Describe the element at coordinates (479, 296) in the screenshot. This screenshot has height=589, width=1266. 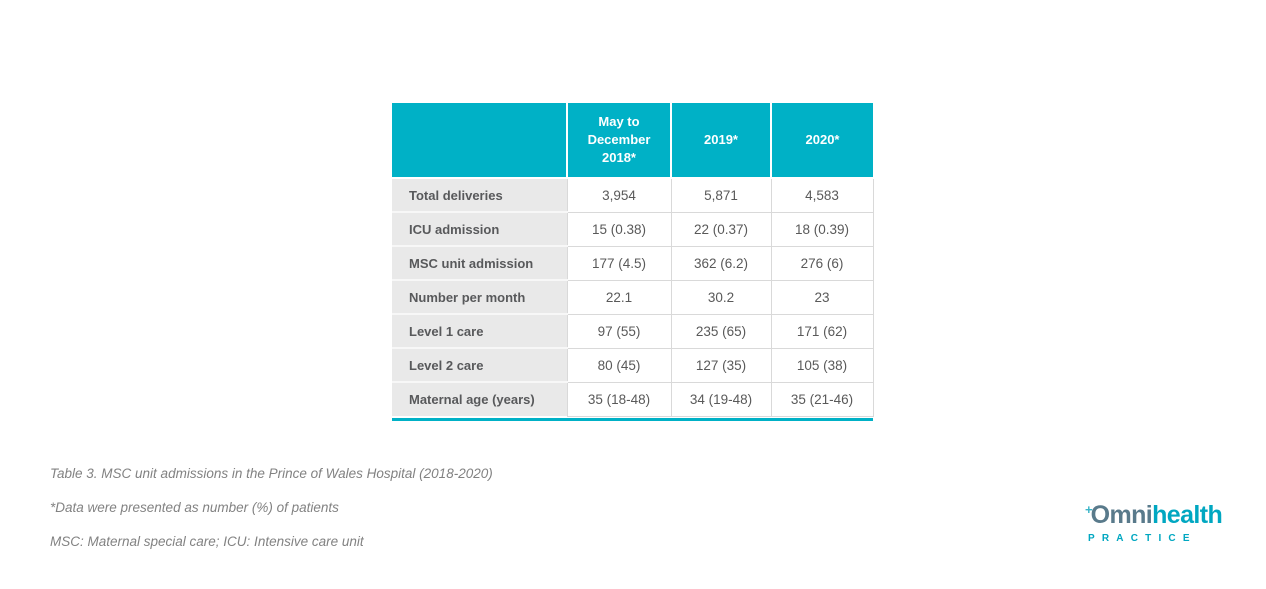
I see `row-label-number-per-month: Number per month` at that location.